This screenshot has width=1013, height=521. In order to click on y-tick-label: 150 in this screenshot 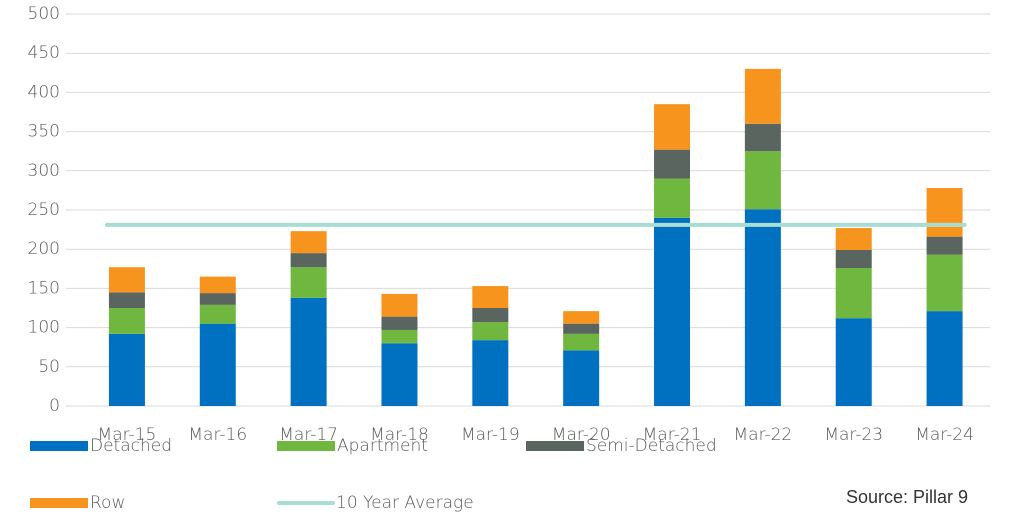, I will do `click(44, 288)`.